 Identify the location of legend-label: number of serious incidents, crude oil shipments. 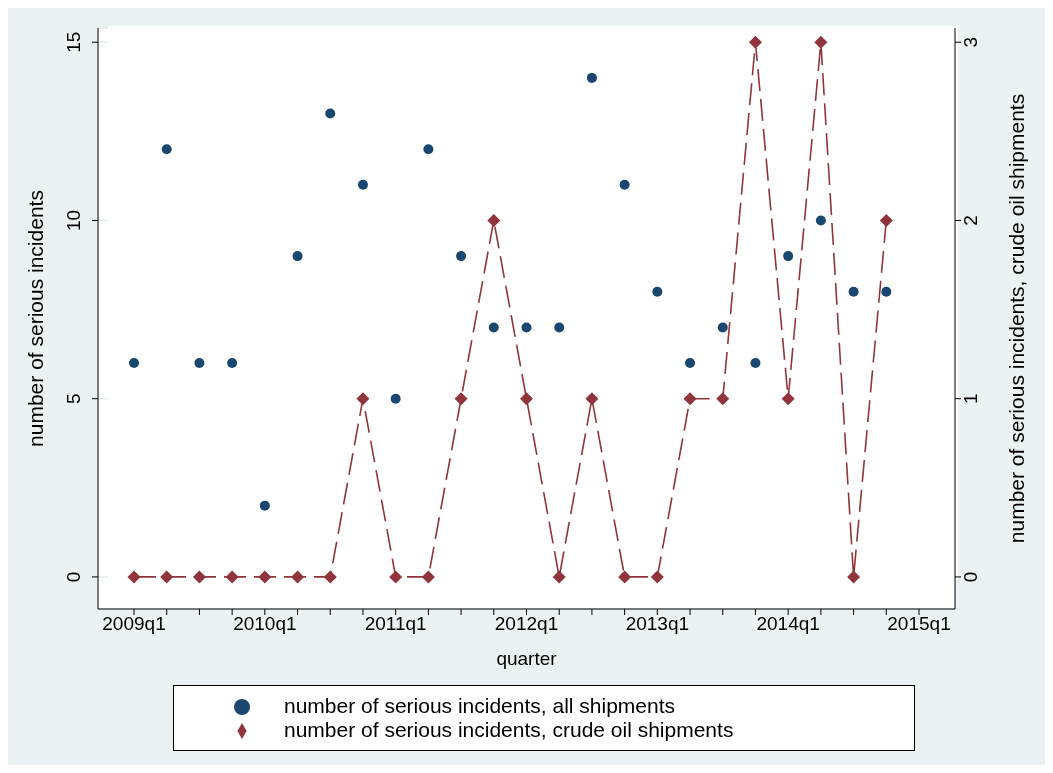
(509, 729).